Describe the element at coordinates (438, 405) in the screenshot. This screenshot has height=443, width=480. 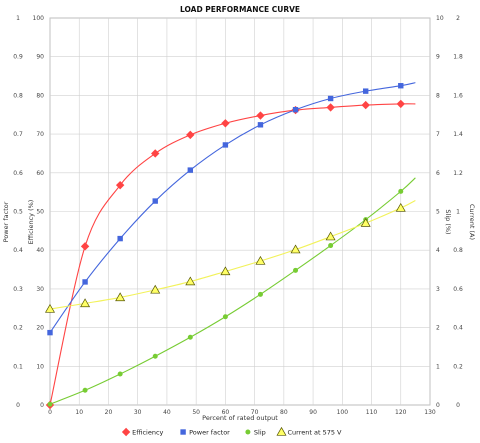
I see `y-tick-label-right-inner: 0` at that location.